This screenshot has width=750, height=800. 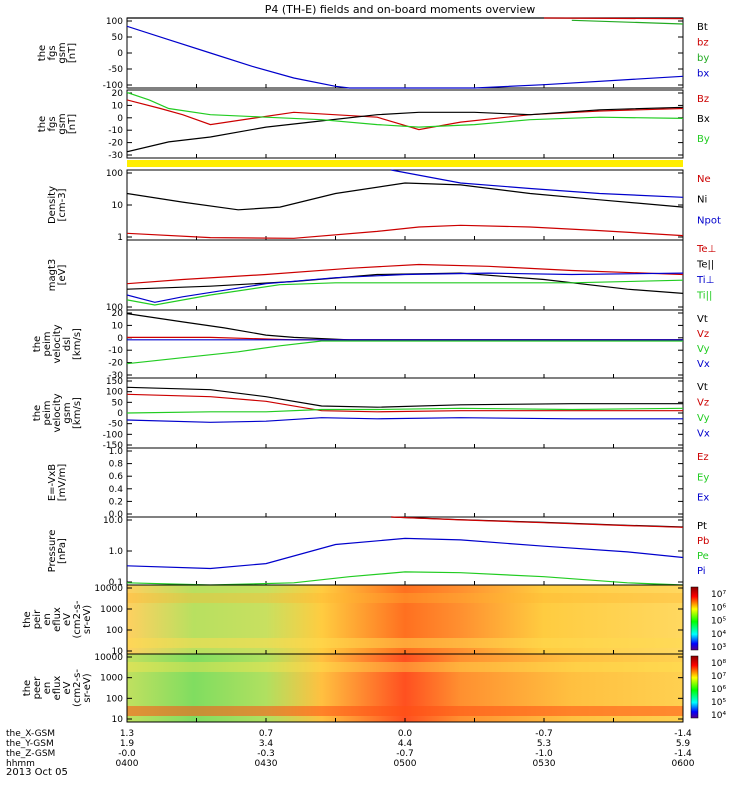 I want to click on legend-entry: Bt, so click(x=702, y=27).